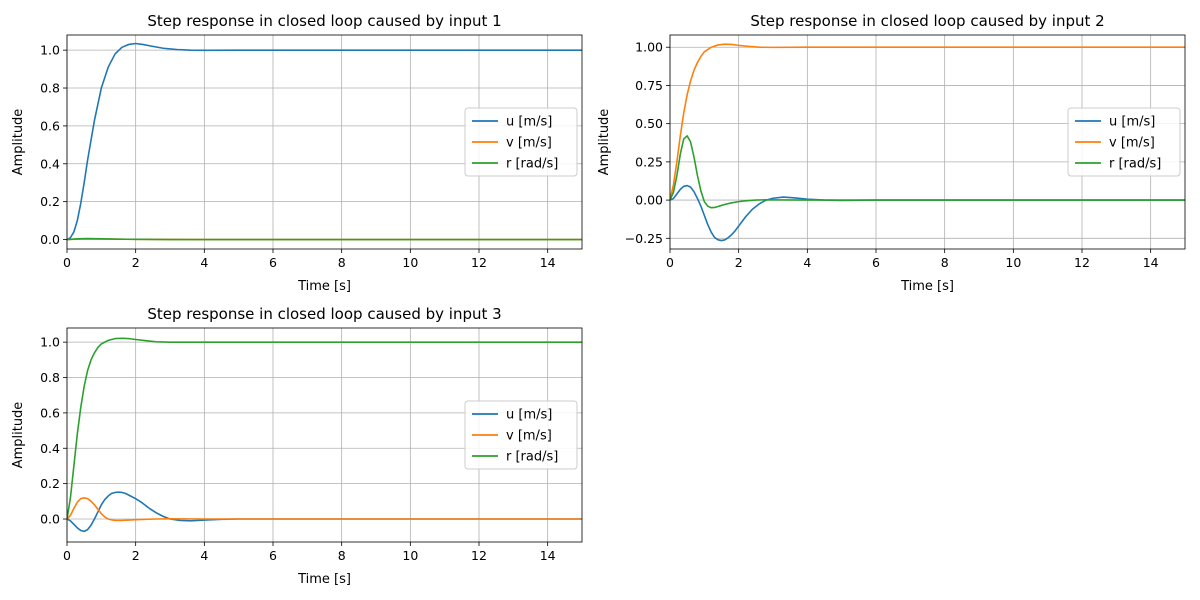 This screenshot has width=1200, height=600. Describe the element at coordinates (644, 238) in the screenshot. I see `y-tick-label: −0.25` at that location.